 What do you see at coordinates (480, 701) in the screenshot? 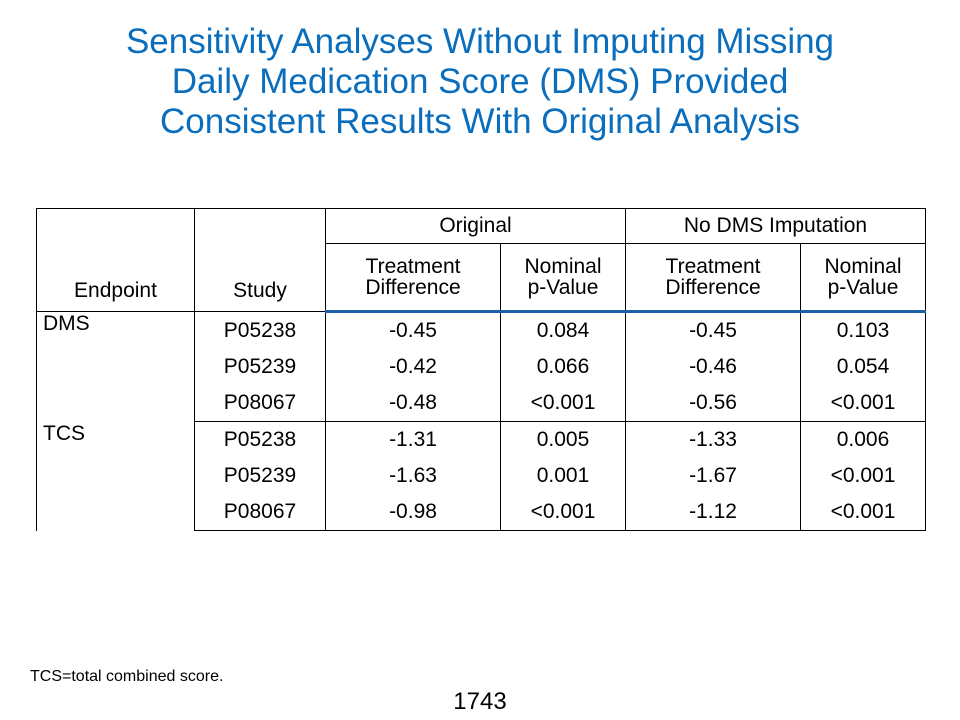
I see `page-number: 1743` at bounding box center [480, 701].